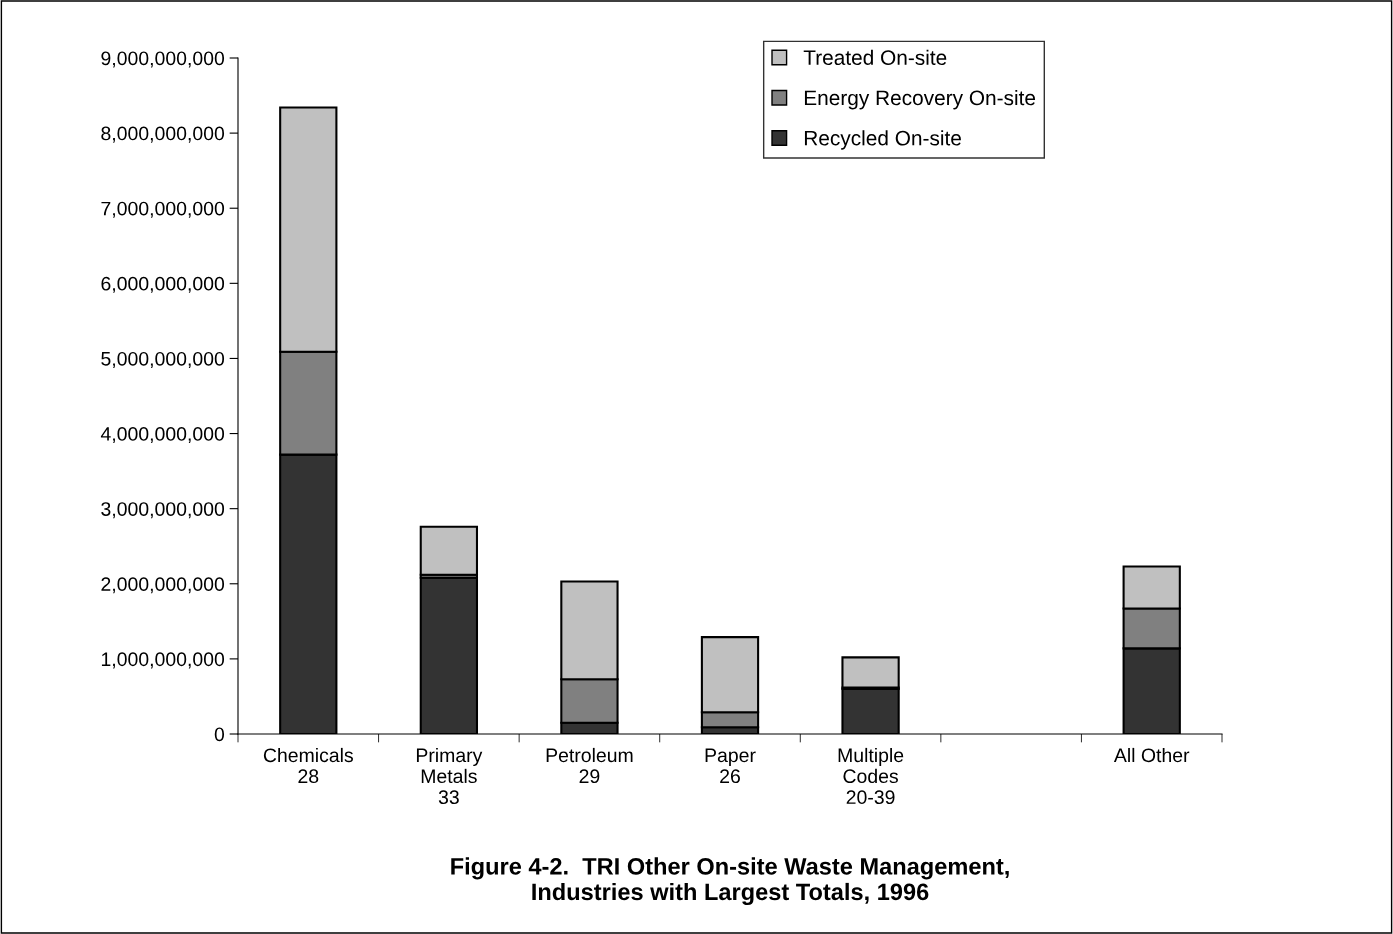 This screenshot has height=934, width=1393. I want to click on x-tick-label: Paper 26, so click(730, 766).